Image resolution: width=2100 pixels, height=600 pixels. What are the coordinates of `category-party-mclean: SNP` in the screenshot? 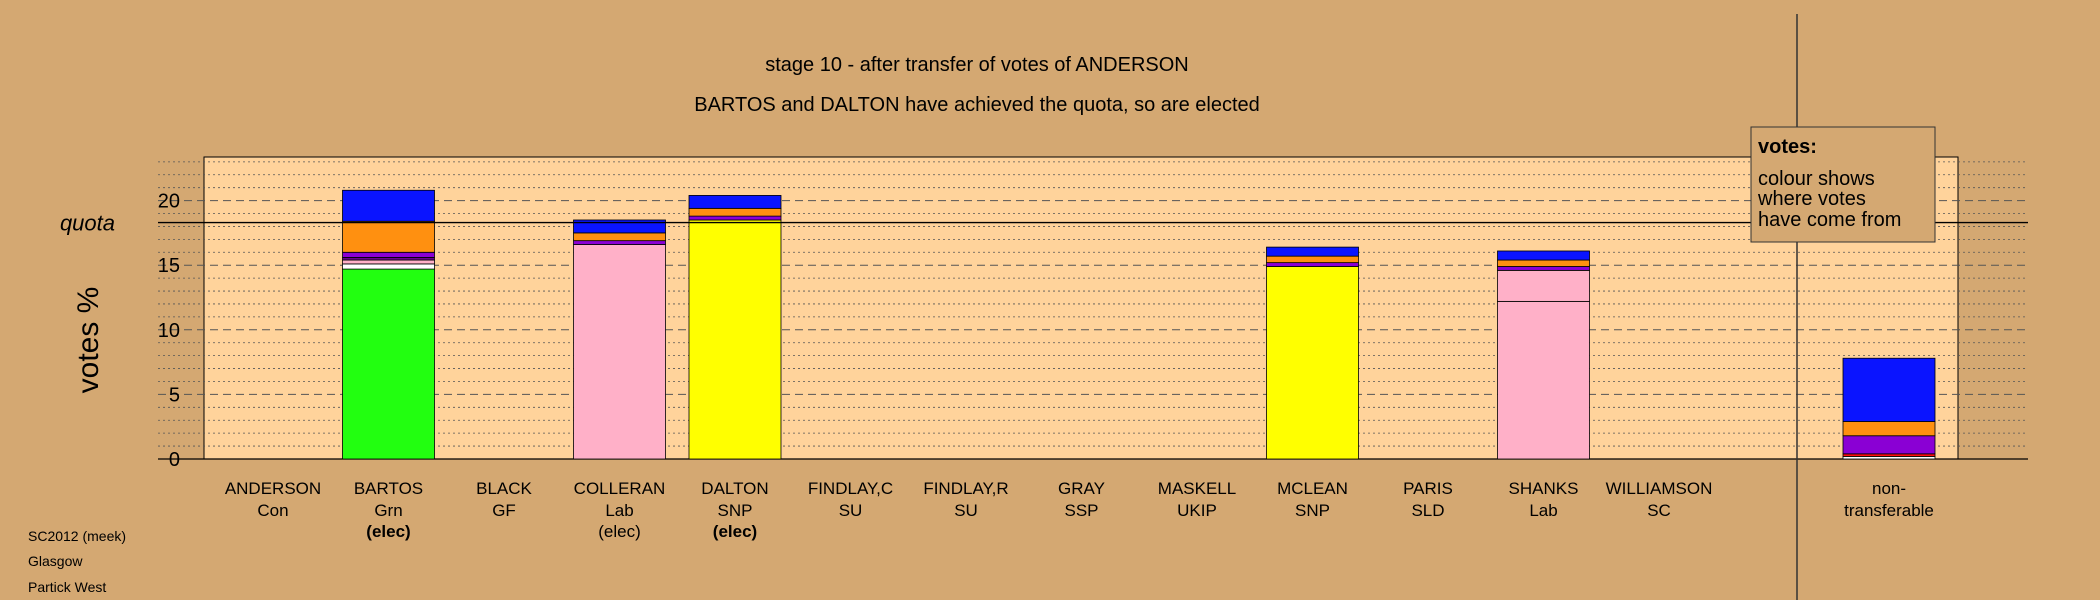 It's located at (1312, 510).